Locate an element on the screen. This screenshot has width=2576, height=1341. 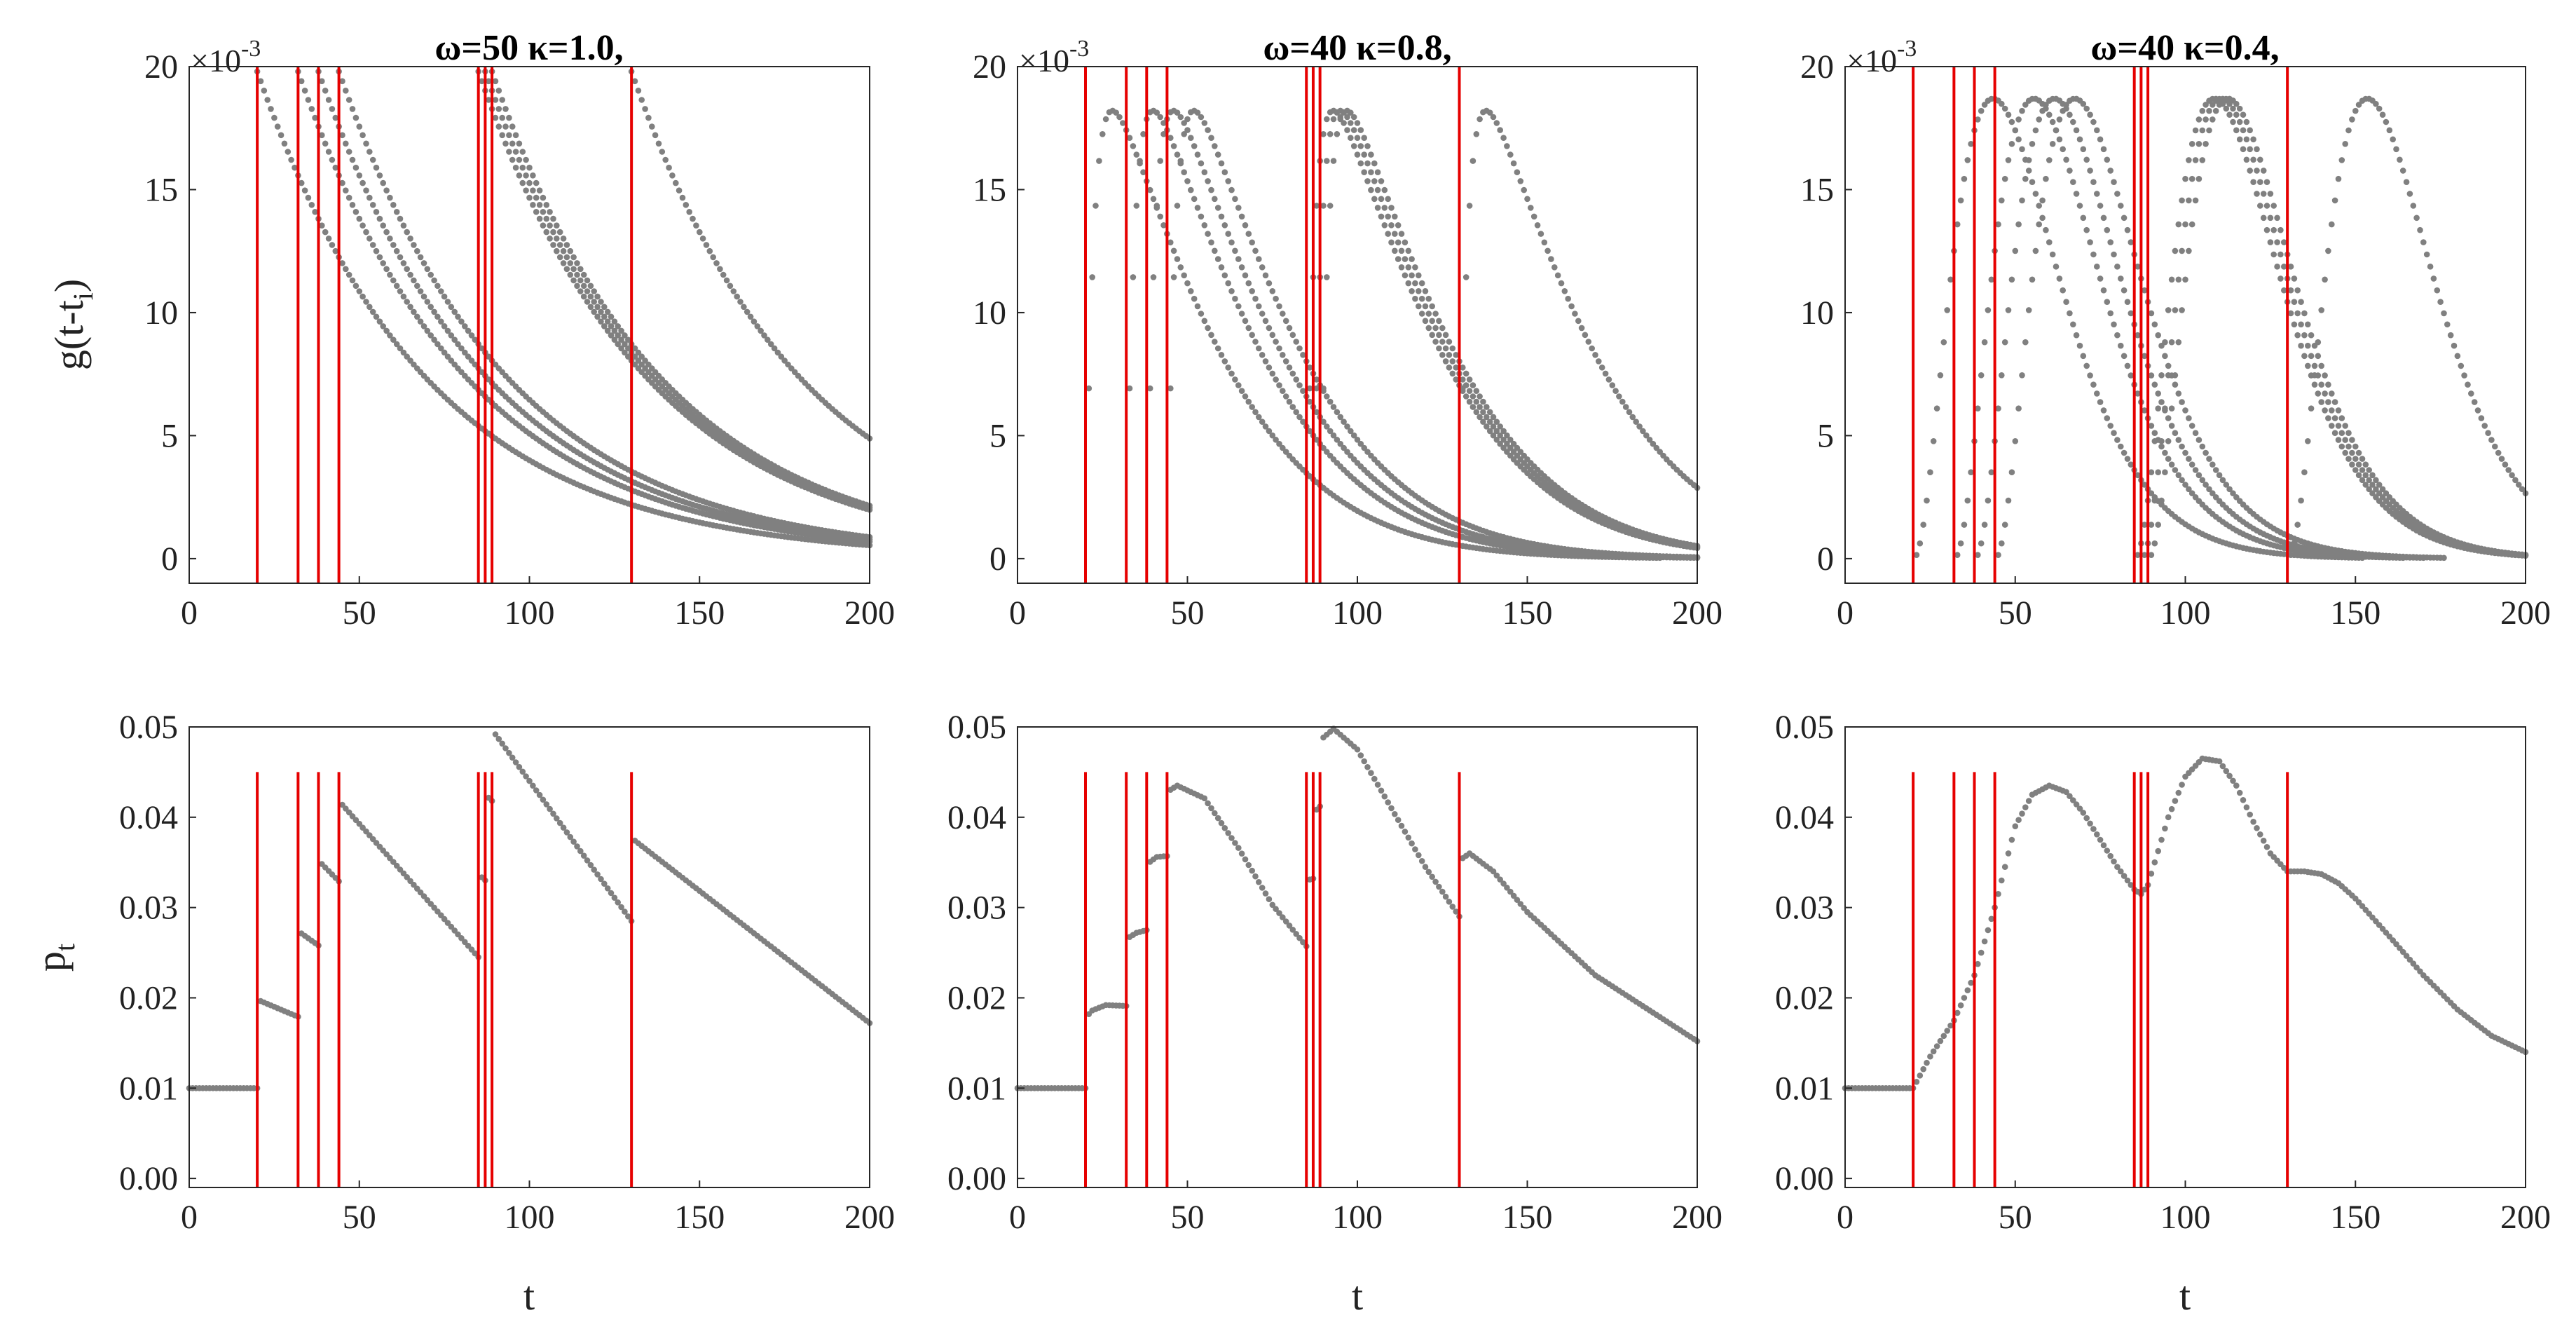
g-2-series is located at coordinates (1393, 334).